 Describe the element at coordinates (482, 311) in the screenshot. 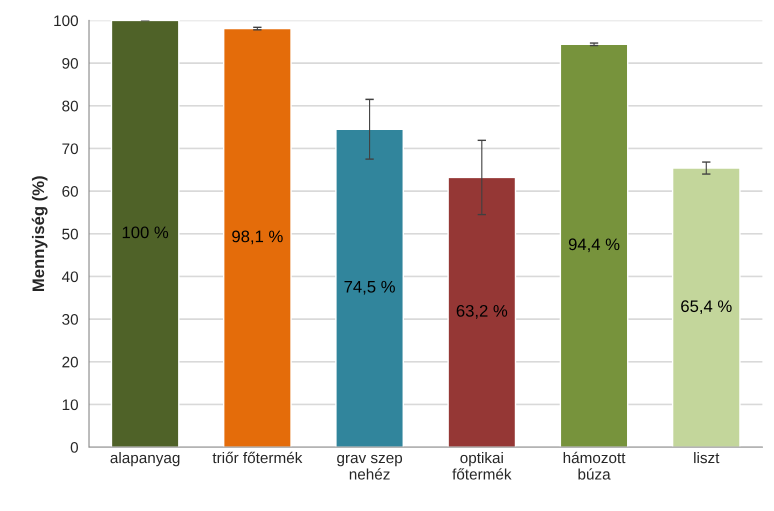

I see `data-label: 63,2 %` at that location.